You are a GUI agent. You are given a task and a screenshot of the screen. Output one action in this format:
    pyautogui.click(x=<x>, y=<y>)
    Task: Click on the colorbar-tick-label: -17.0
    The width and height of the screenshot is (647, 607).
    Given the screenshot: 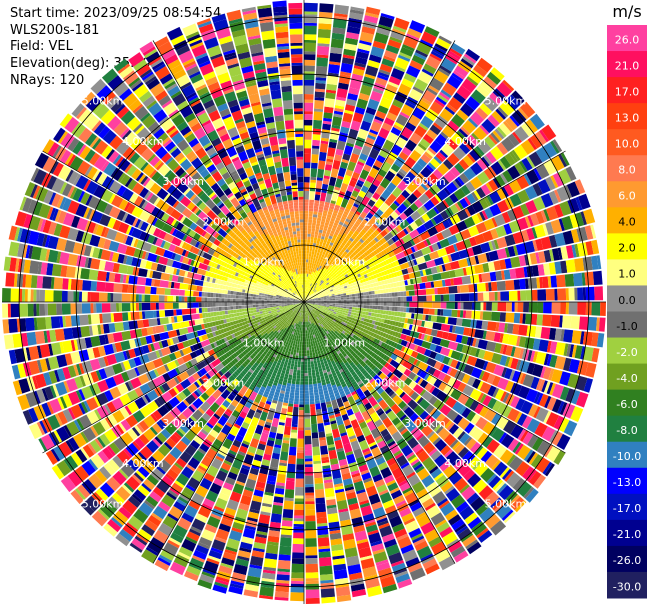 What is the action you would take?
    pyautogui.click(x=627, y=508)
    